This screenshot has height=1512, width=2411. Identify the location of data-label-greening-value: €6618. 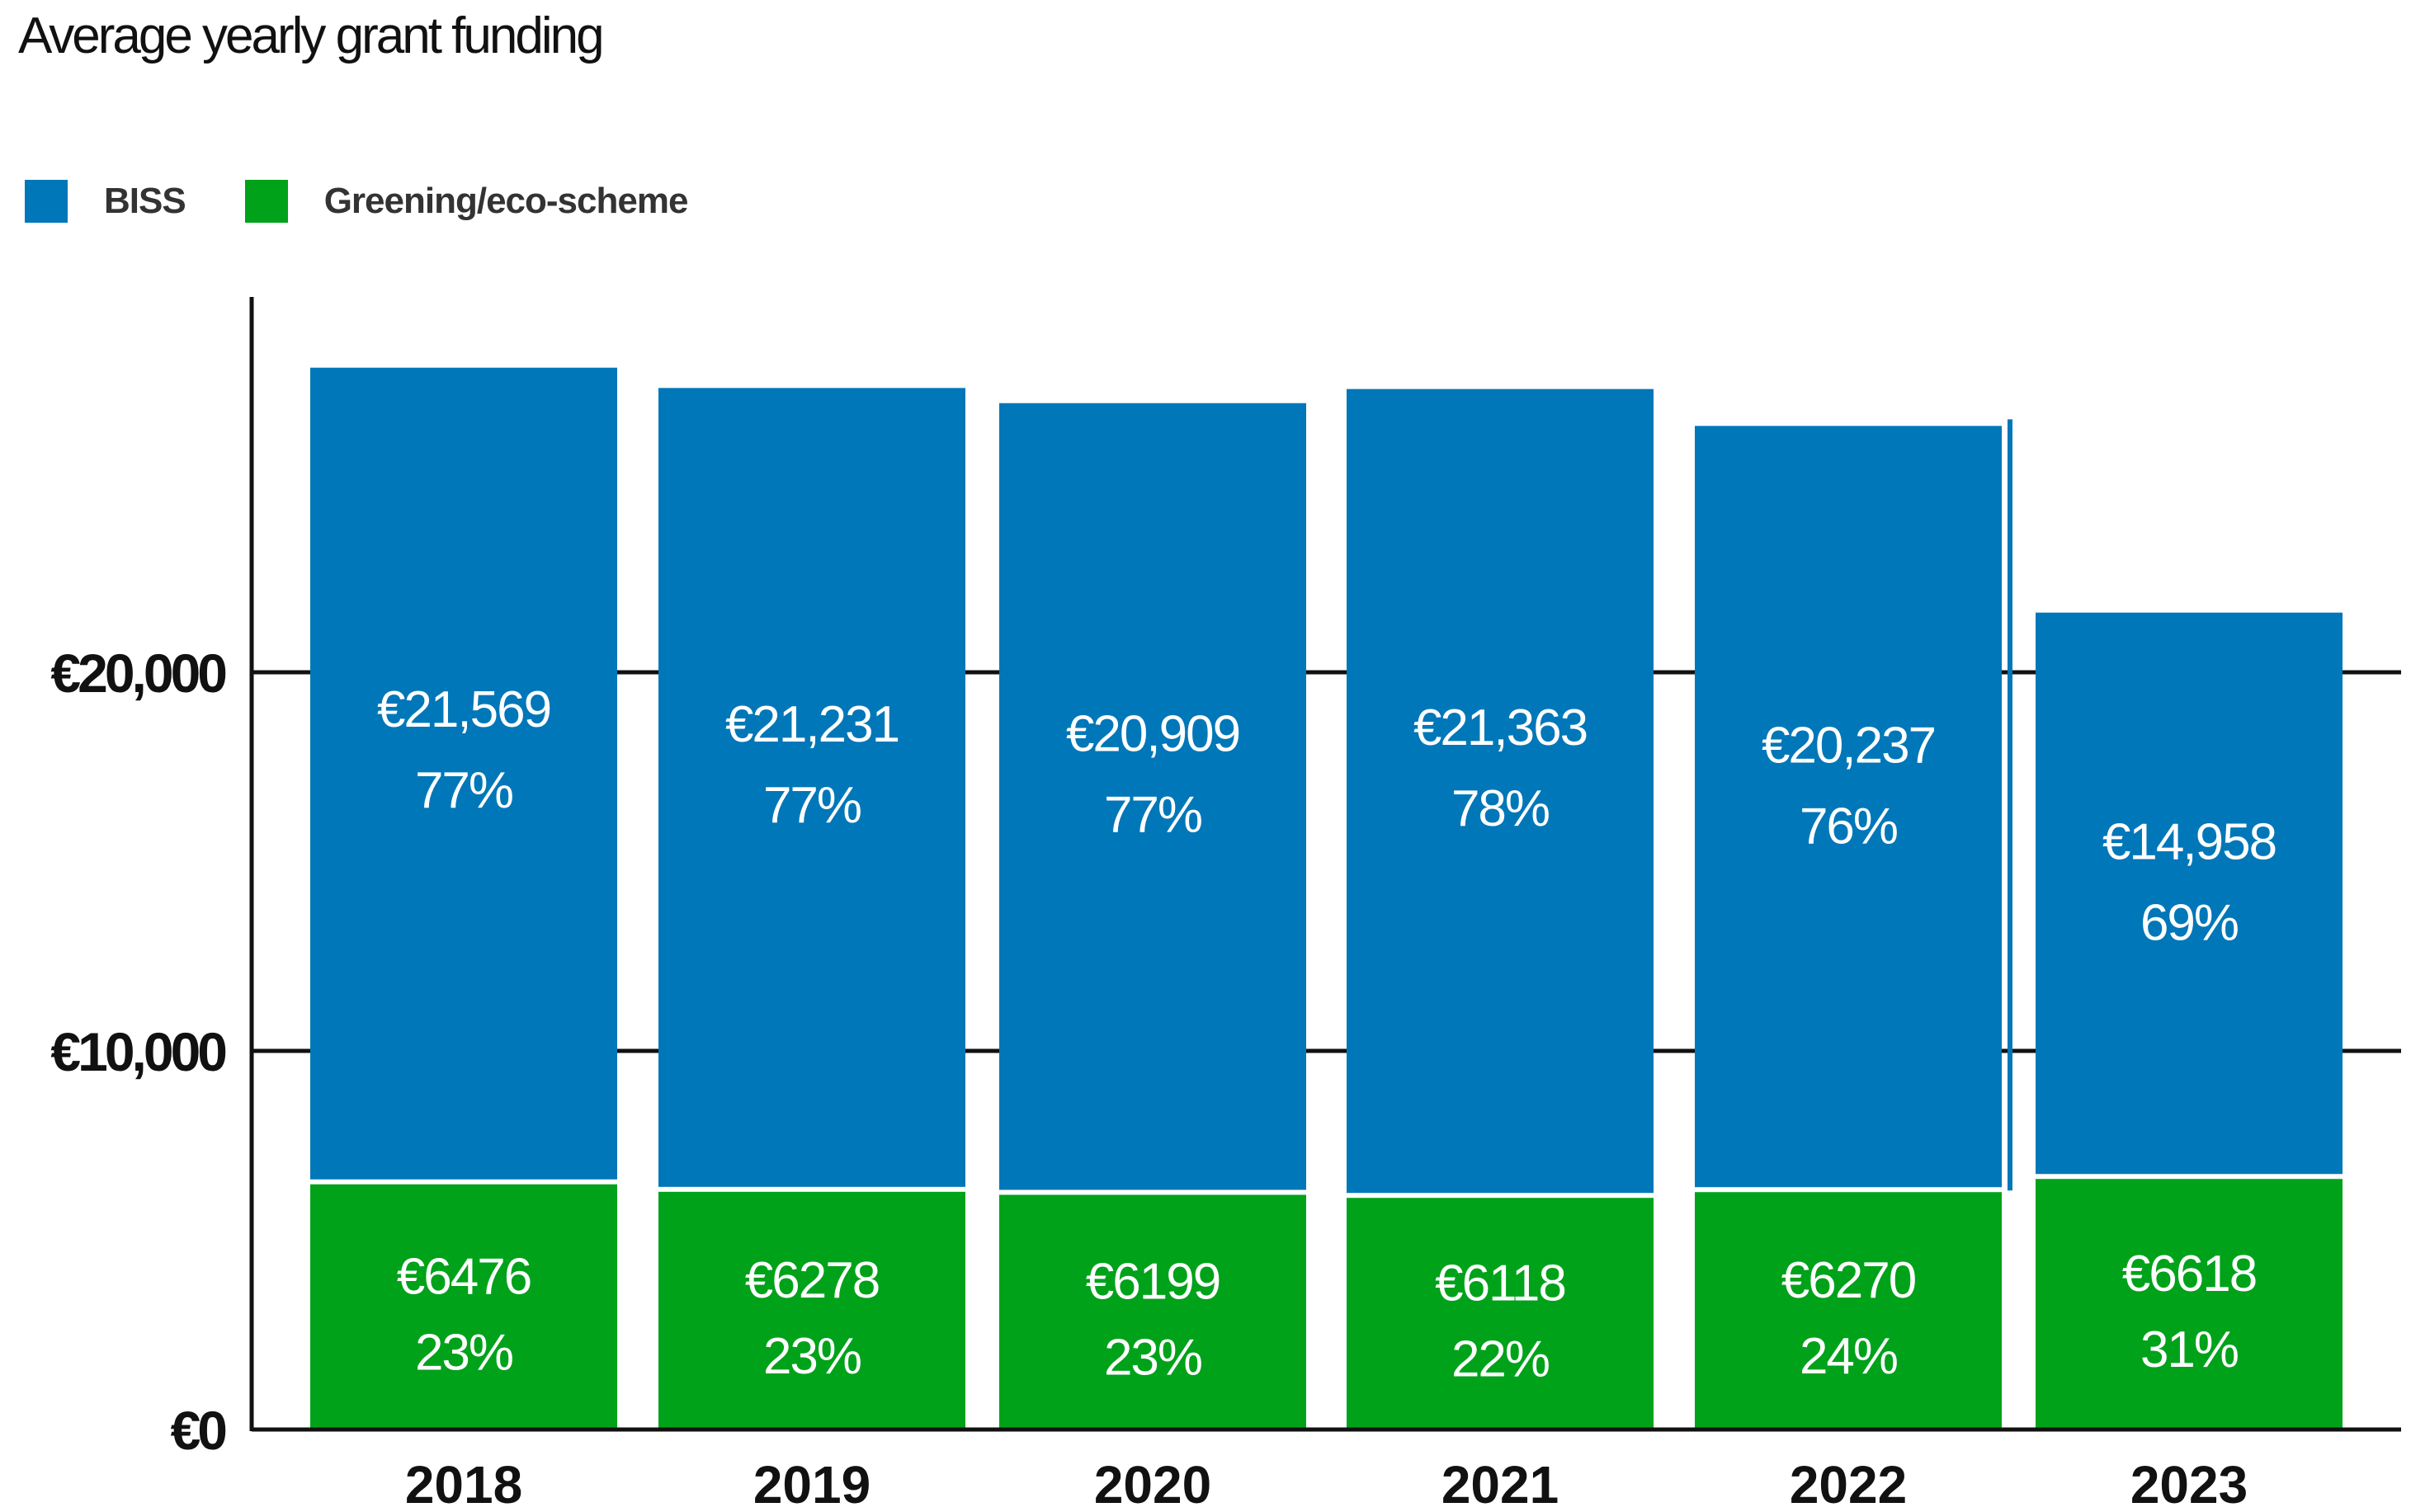
(2189, 1274).